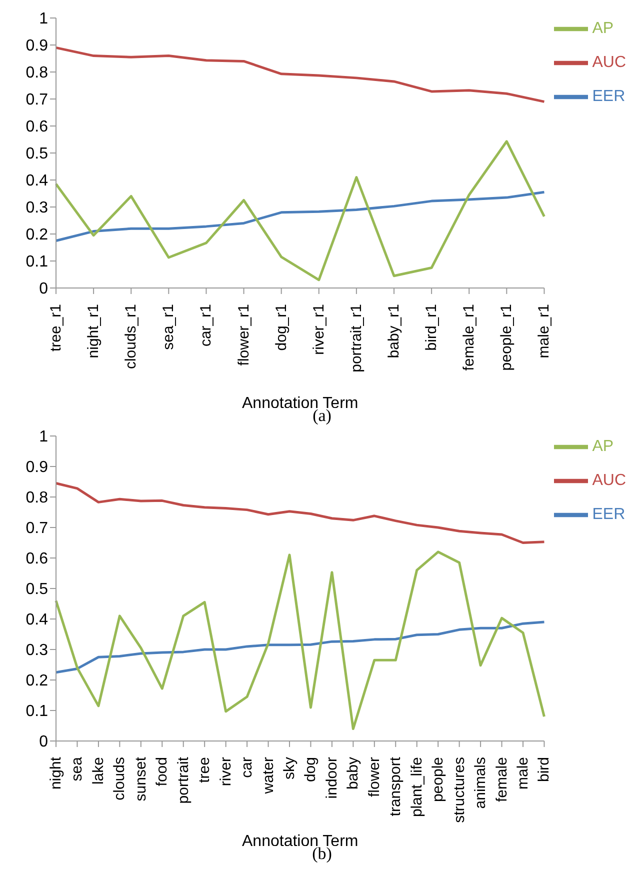 This screenshot has width=644, height=878. I want to click on x-tick-label: night_r1, so click(93, 331).